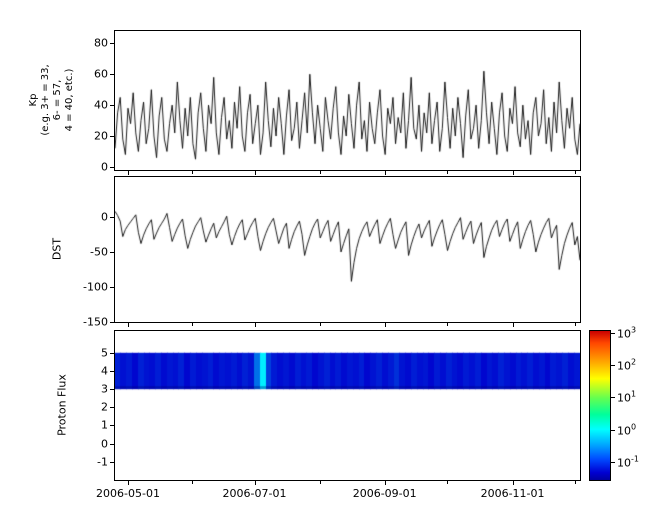  What do you see at coordinates (512, 493) in the screenshot?
I see `x-tick-label: 2006-11-01` at bounding box center [512, 493].